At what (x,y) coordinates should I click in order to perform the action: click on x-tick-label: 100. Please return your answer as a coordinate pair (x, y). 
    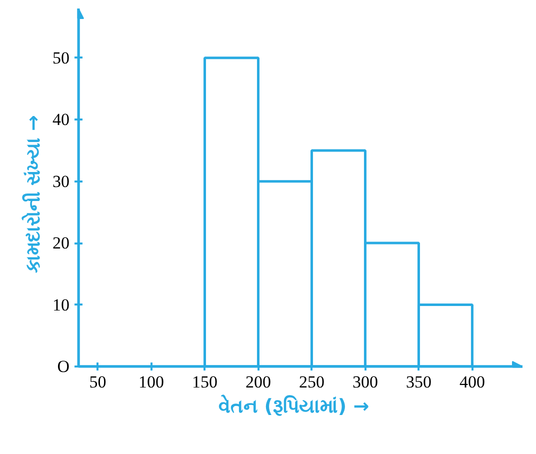
    Looking at the image, I should click on (151, 382).